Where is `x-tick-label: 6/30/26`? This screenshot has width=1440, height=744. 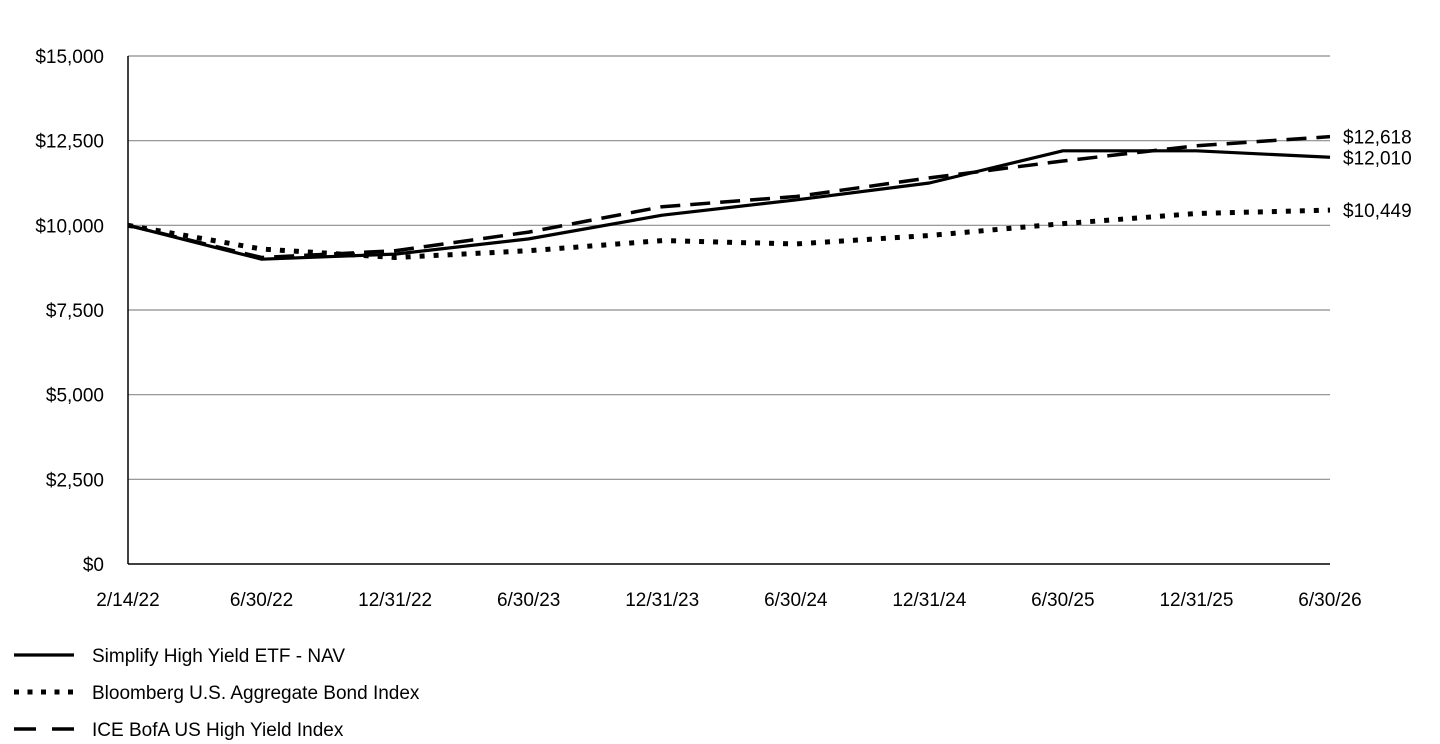 x-tick-label: 6/30/26 is located at coordinates (1329, 600).